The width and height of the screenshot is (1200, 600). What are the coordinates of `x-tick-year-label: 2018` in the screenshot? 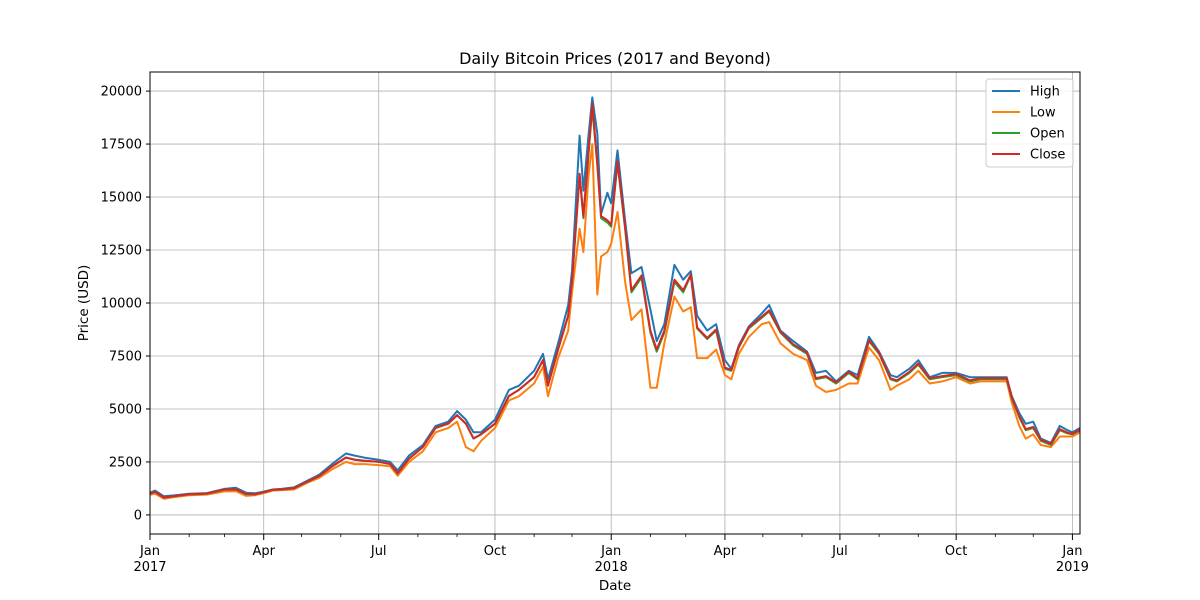 It's located at (611, 567).